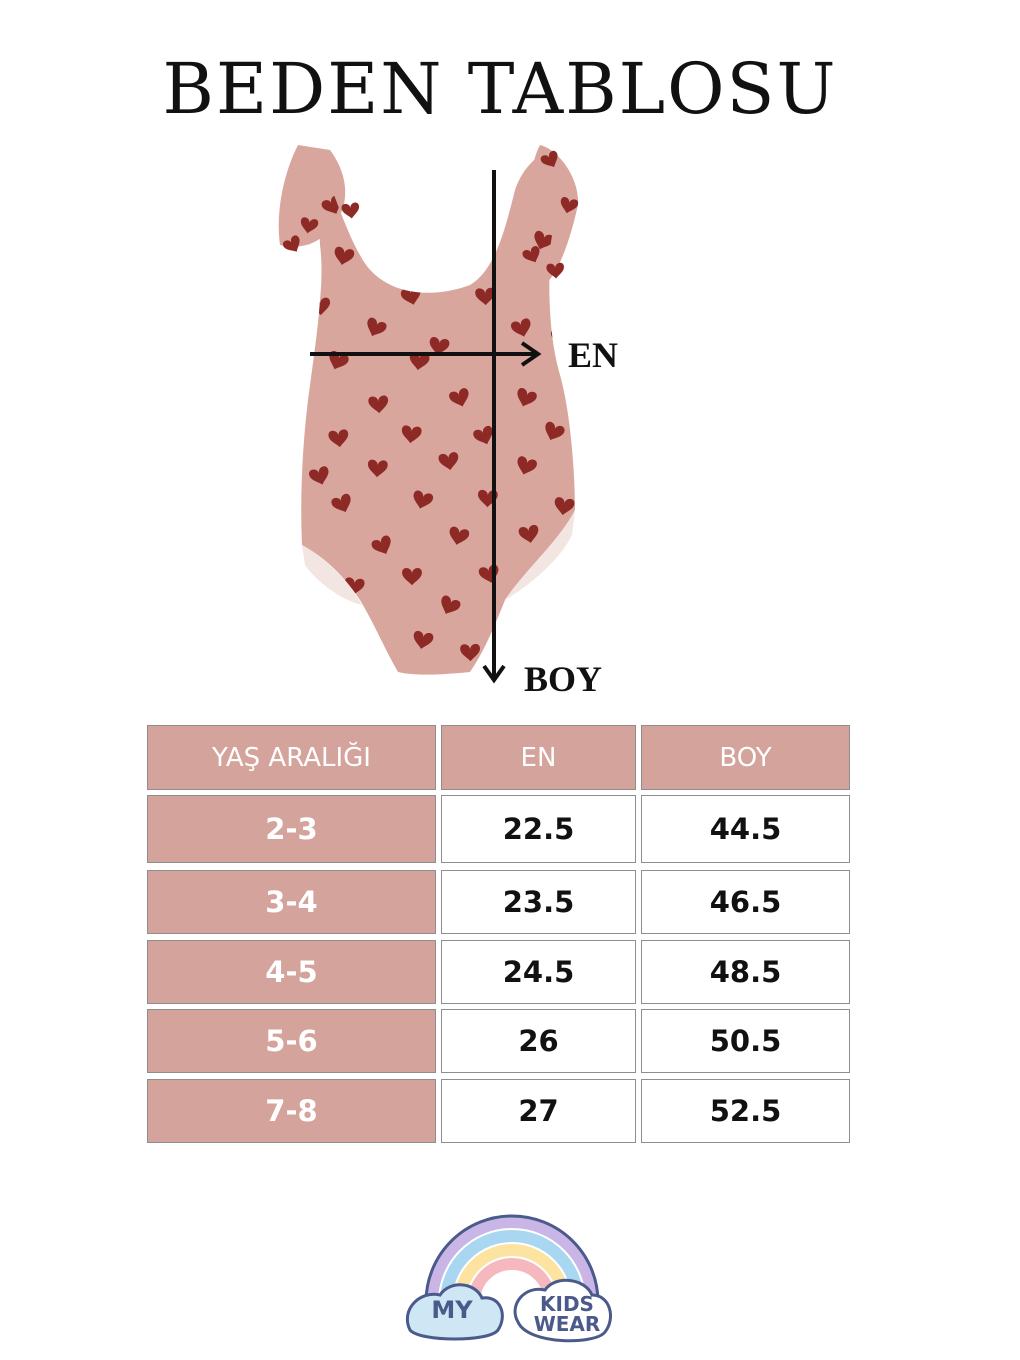  What do you see at coordinates (745, 829) in the screenshot?
I see `row-boy: 44.5` at bounding box center [745, 829].